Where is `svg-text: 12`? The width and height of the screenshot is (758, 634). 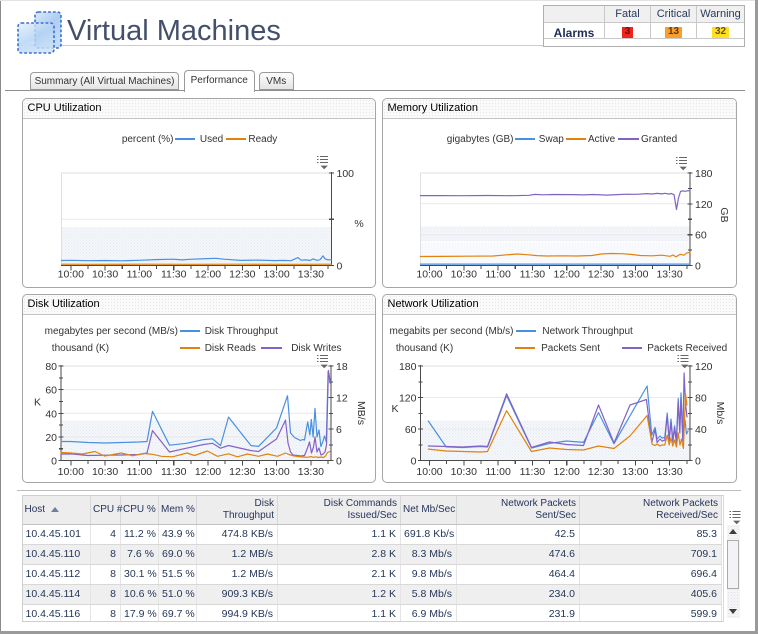
svg-text: 12 is located at coordinates (342, 399).